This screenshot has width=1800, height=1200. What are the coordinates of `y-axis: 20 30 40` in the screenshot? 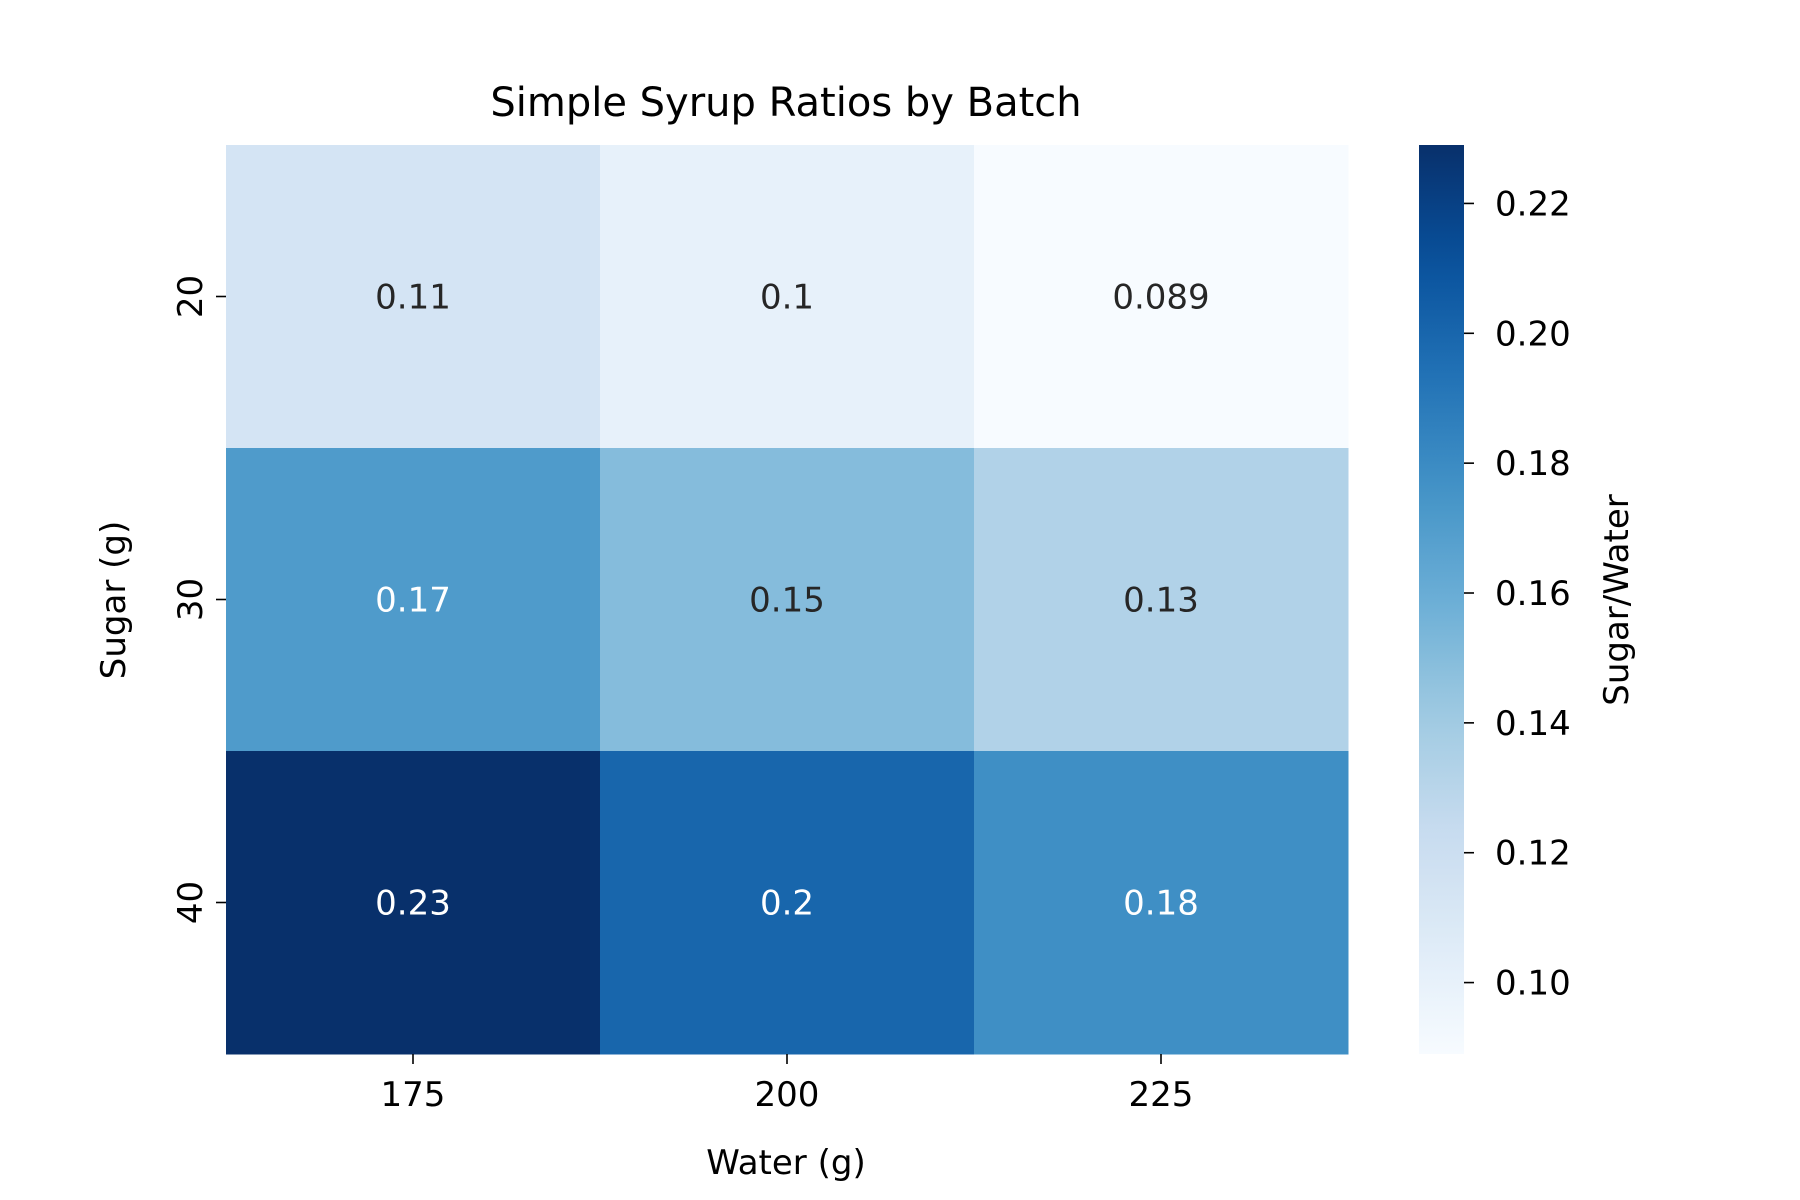 It's located at (198, 599).